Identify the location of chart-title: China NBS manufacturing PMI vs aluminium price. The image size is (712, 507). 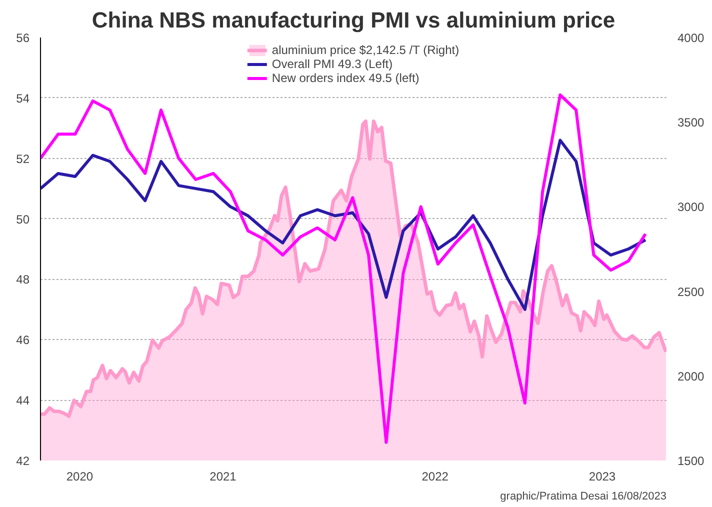
(354, 20).